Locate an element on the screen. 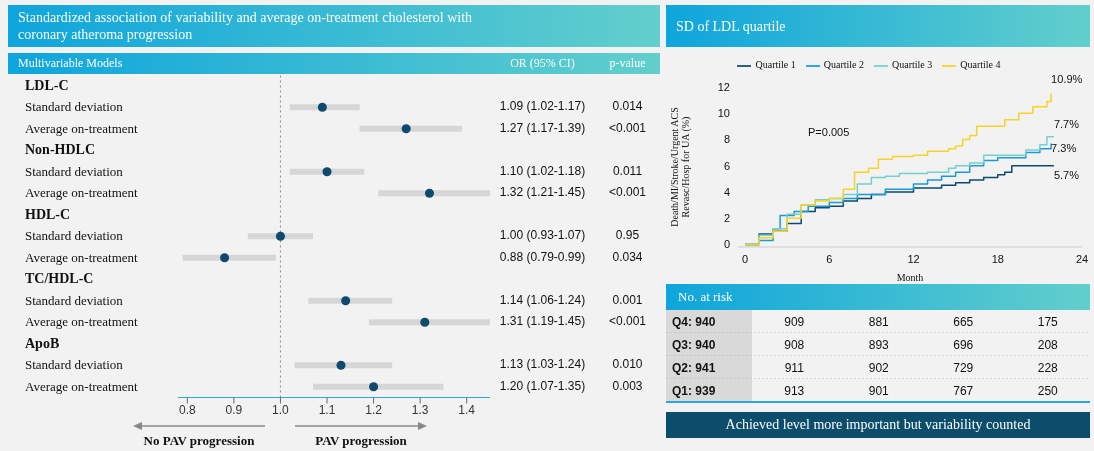 Image resolution: width=1094 pixels, height=451 pixels. data-label: 175 is located at coordinates (1048, 322).